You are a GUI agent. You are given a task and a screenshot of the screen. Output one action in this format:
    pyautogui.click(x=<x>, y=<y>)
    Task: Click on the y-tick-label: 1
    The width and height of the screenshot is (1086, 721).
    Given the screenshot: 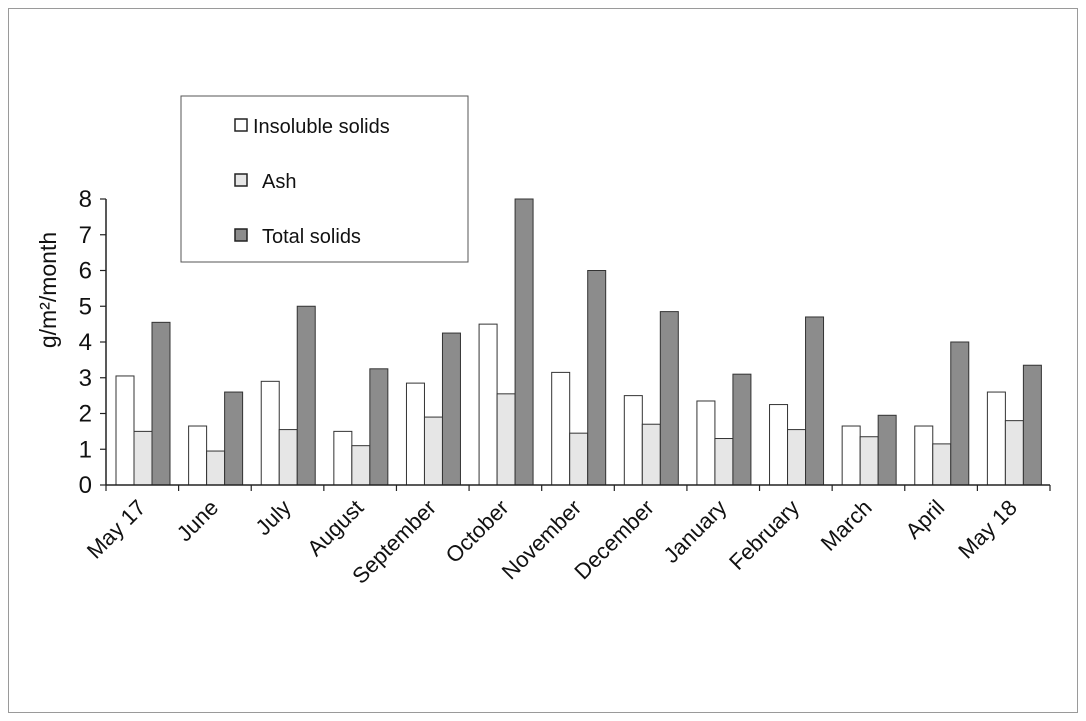 What is the action you would take?
    pyautogui.click(x=85, y=449)
    